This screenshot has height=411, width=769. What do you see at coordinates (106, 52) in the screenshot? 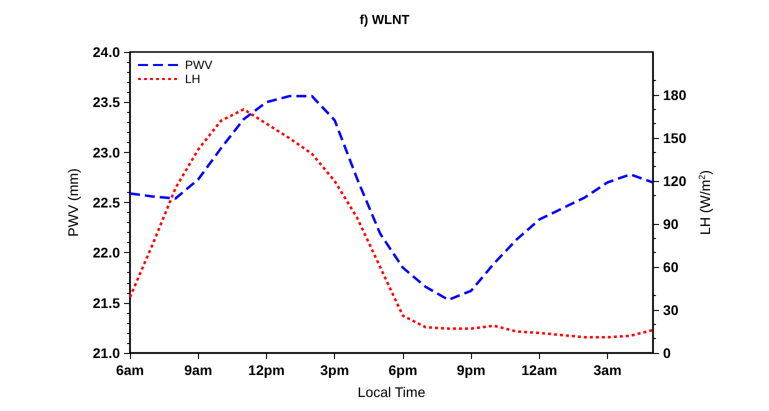
I see `y-tick-label: 24.0` at bounding box center [106, 52].